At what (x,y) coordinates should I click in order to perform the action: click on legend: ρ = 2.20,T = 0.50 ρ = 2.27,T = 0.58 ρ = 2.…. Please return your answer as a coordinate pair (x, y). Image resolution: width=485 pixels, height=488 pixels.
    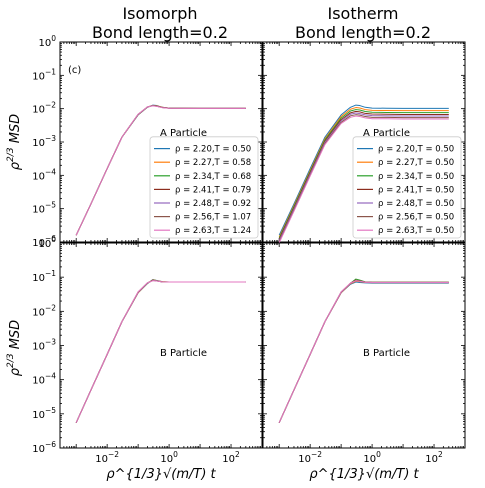
    Looking at the image, I should click on (204, 187).